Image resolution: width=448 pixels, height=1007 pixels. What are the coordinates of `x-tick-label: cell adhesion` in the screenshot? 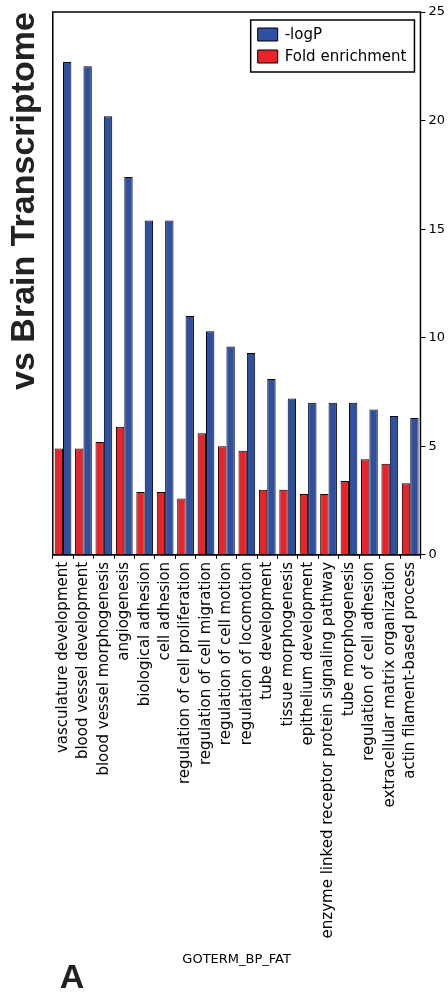 It's located at (164, 611).